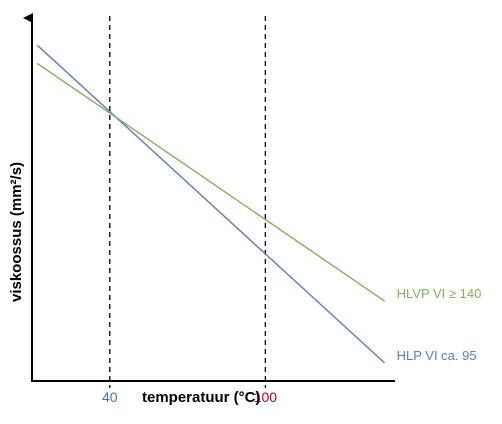  I want to click on x-tick-labels: 40 100, so click(189, 397).